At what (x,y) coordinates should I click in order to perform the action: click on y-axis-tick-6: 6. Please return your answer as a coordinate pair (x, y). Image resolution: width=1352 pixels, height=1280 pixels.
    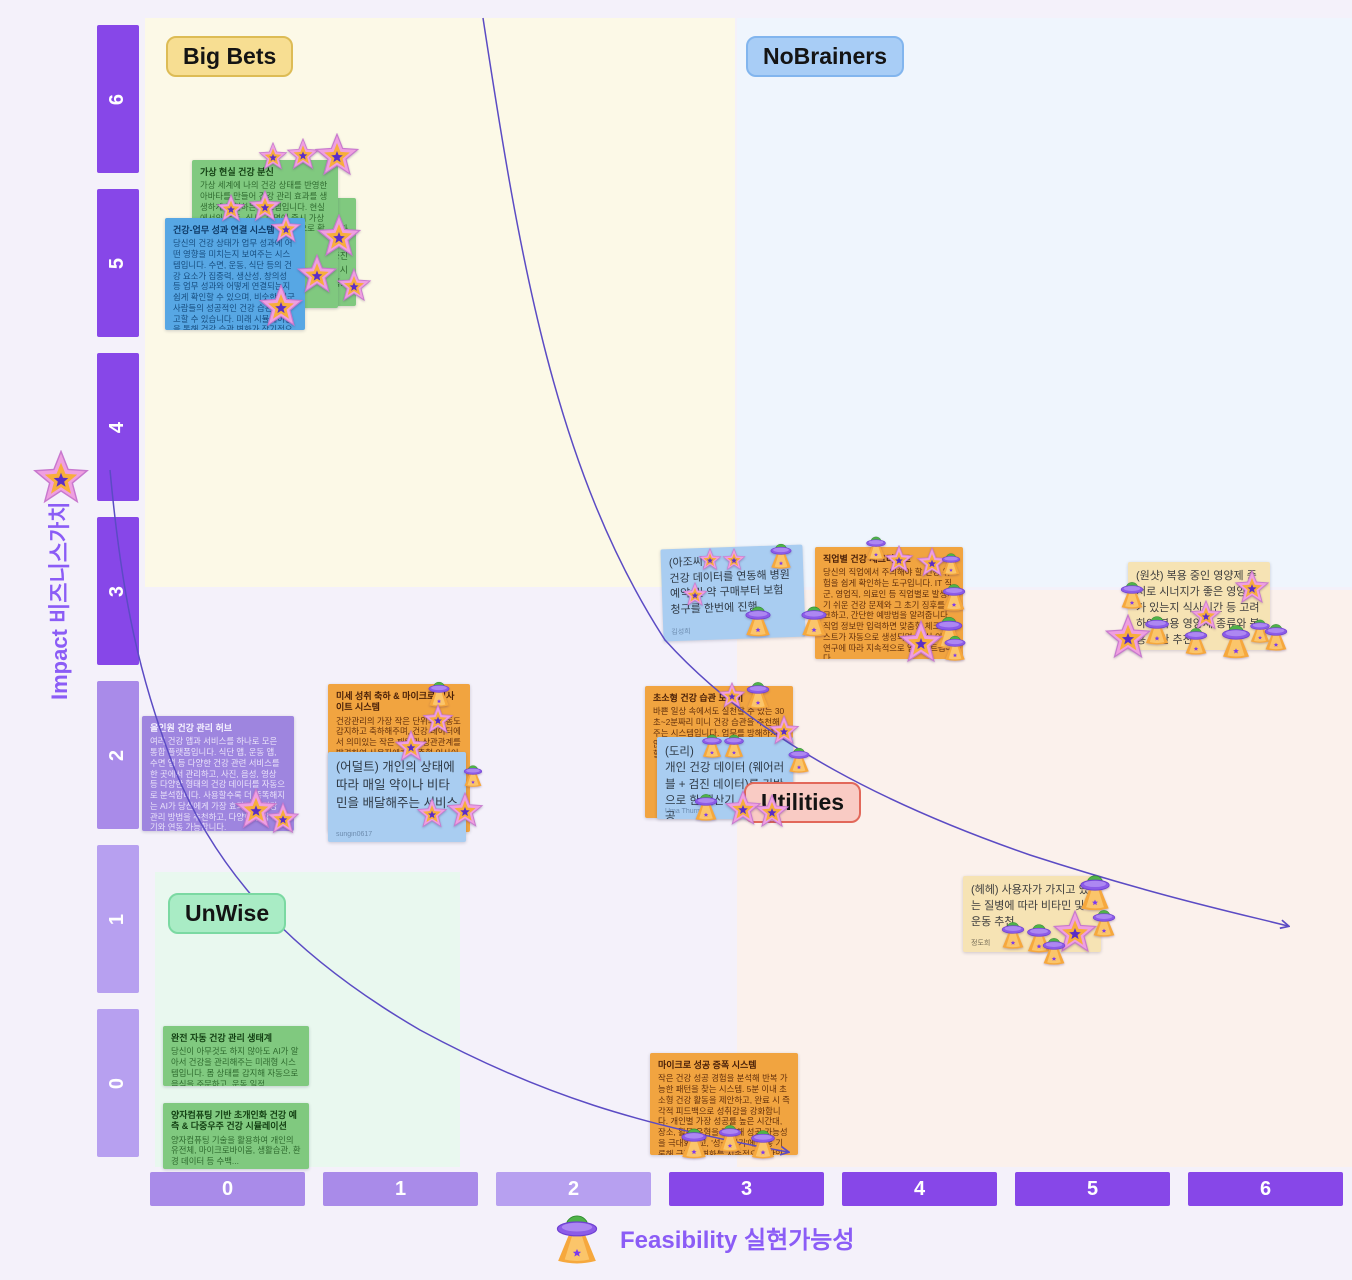
    Looking at the image, I should click on (118, 99).